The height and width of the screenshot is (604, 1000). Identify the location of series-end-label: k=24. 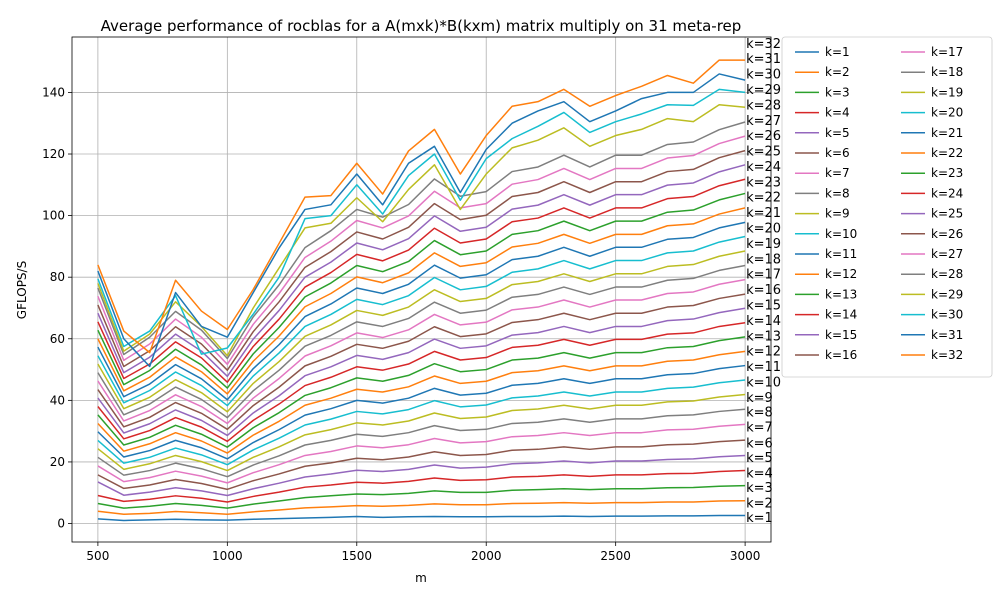
(763, 167).